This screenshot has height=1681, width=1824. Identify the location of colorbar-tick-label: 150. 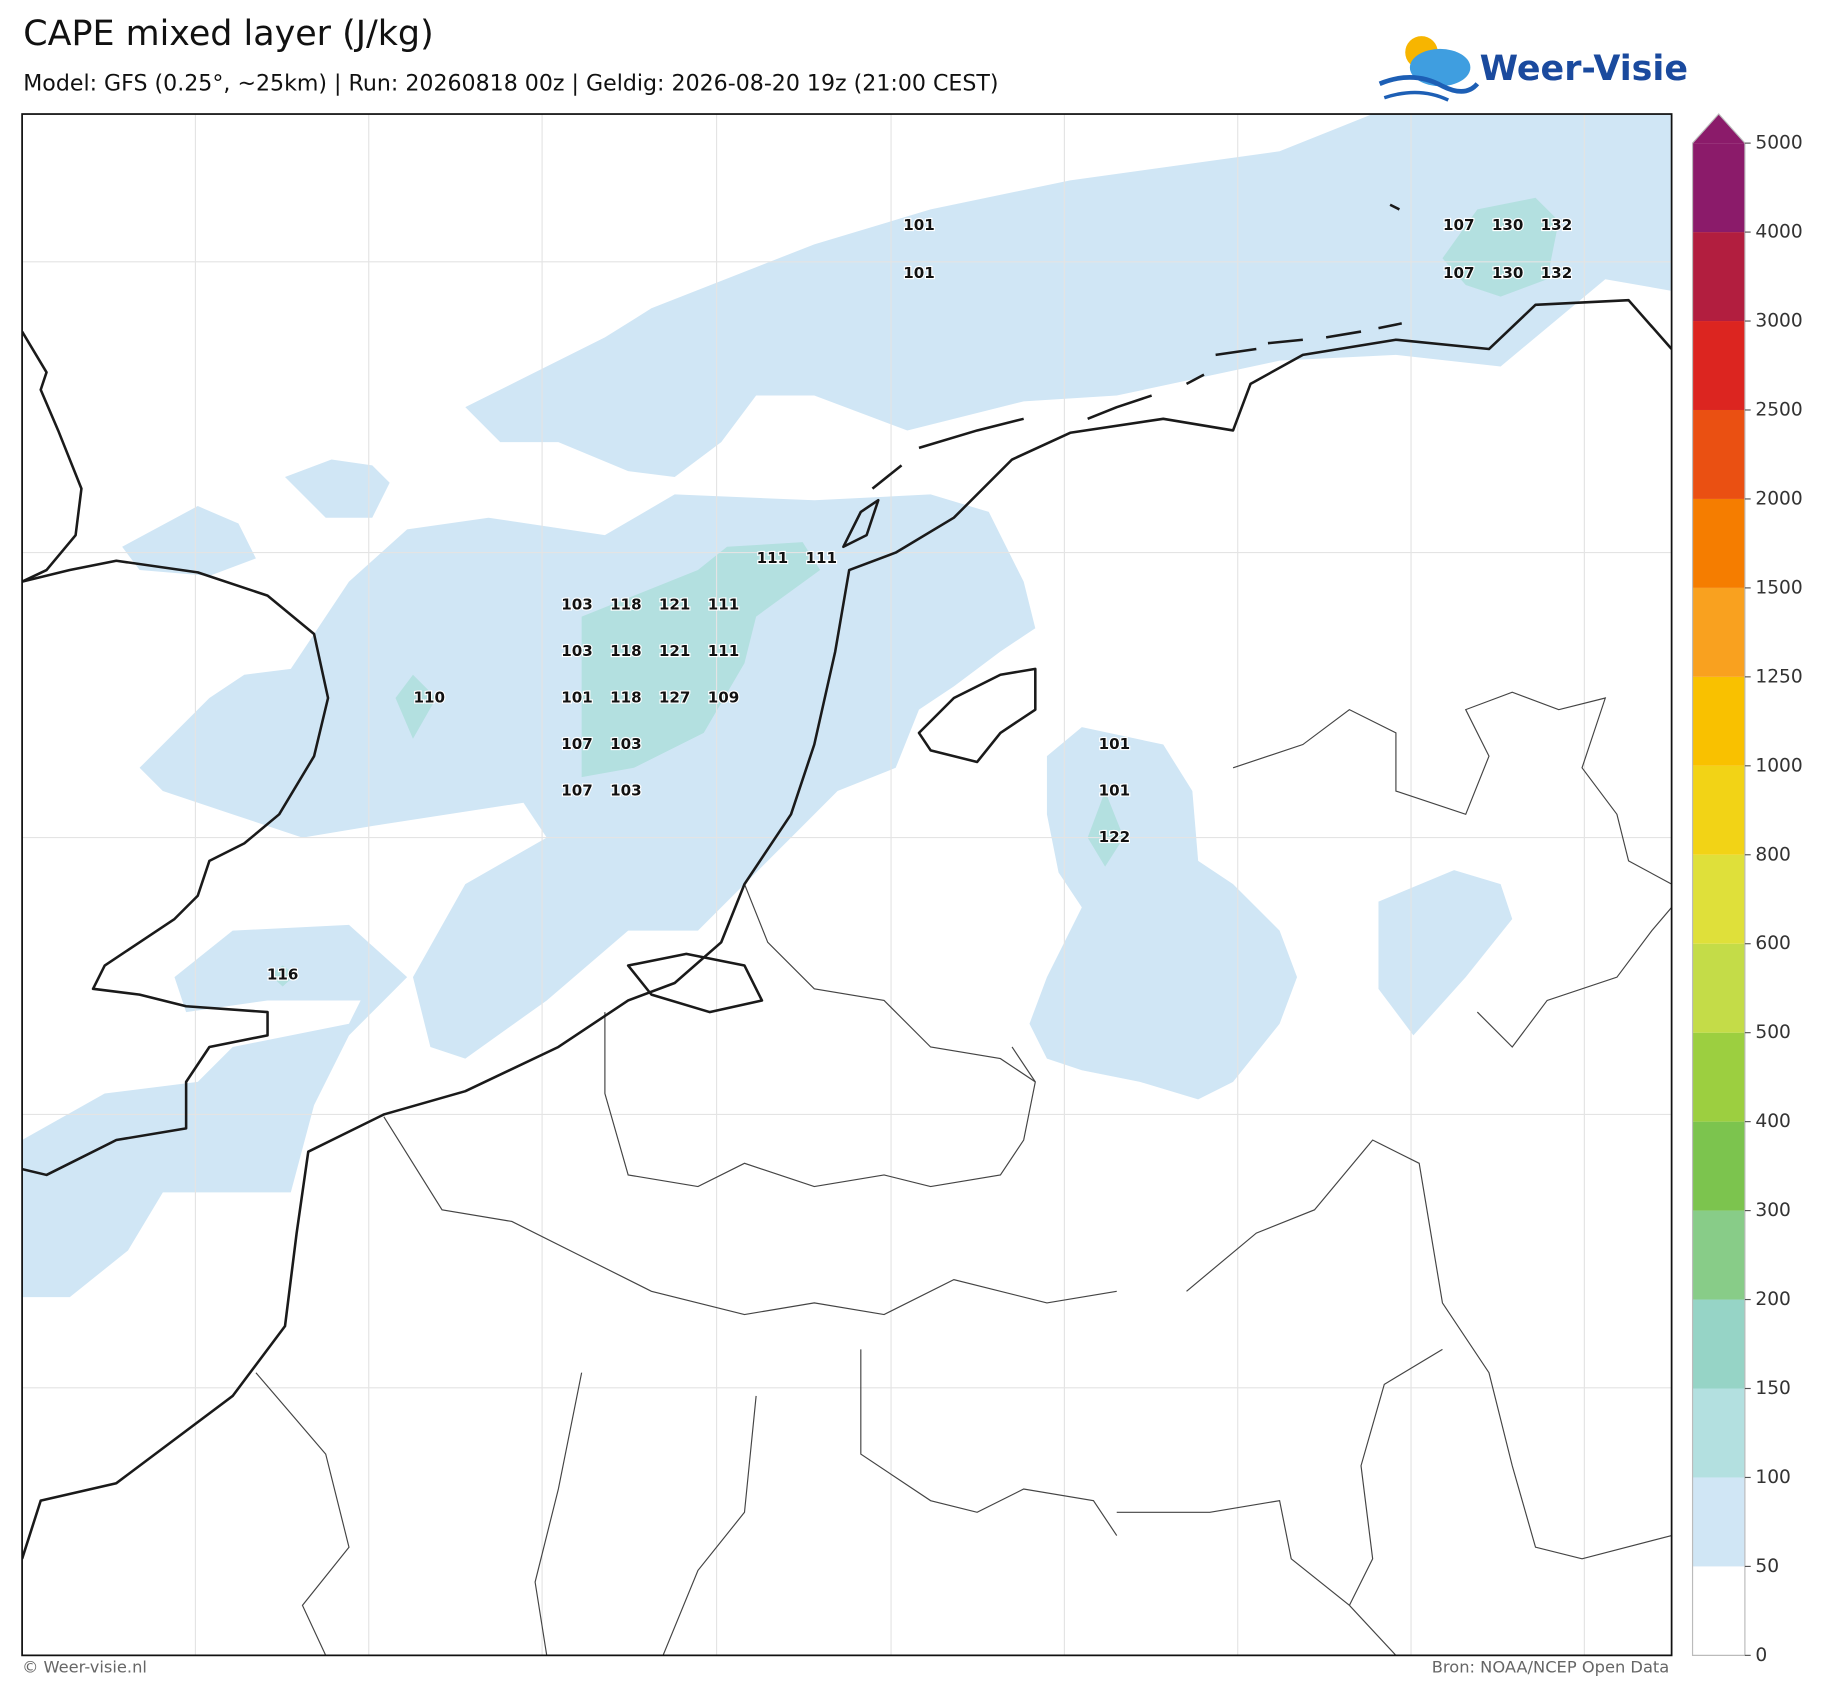
(1773, 1388).